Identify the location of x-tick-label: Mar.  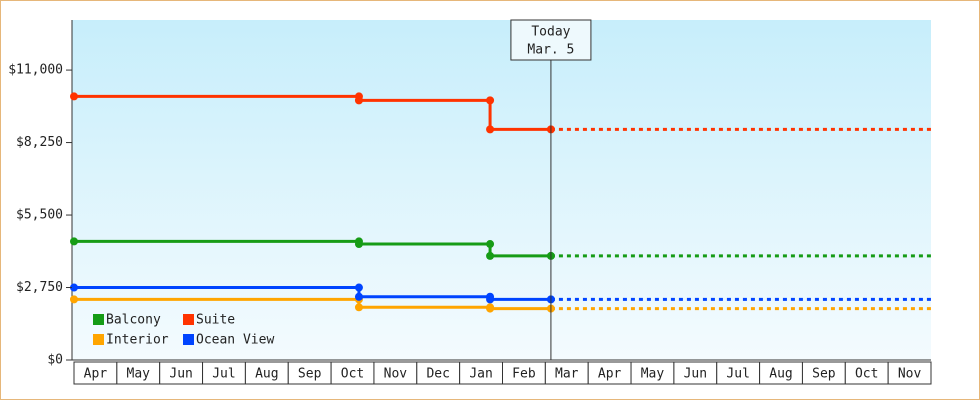
(567, 374).